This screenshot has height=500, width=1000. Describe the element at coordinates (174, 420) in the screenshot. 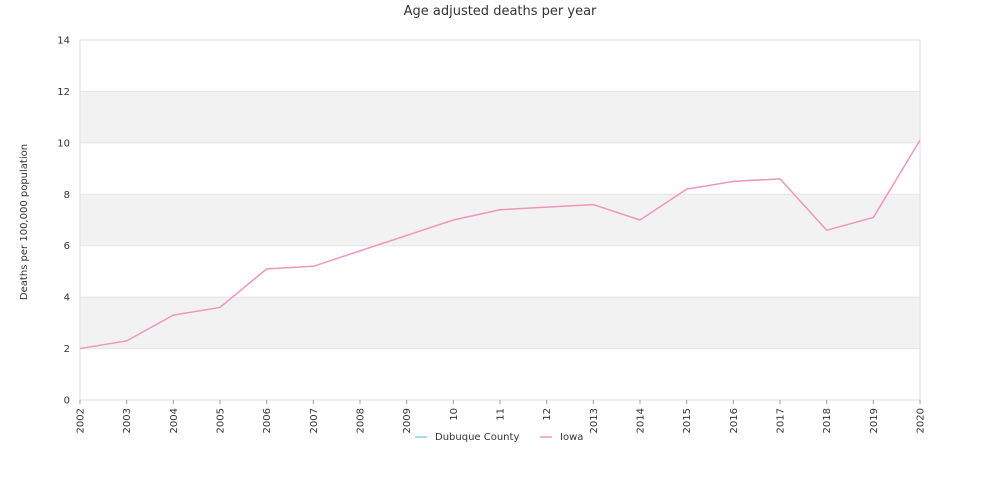

I see `x-tick-label: 2004` at that location.